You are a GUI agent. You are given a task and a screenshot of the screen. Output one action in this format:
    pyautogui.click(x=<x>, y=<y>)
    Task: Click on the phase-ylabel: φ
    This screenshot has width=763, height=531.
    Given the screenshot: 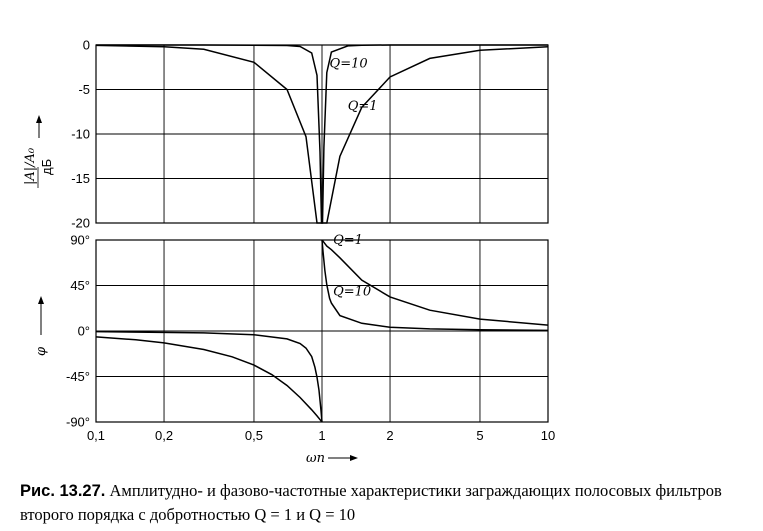 What is the action you would take?
    pyautogui.click(x=41, y=351)
    